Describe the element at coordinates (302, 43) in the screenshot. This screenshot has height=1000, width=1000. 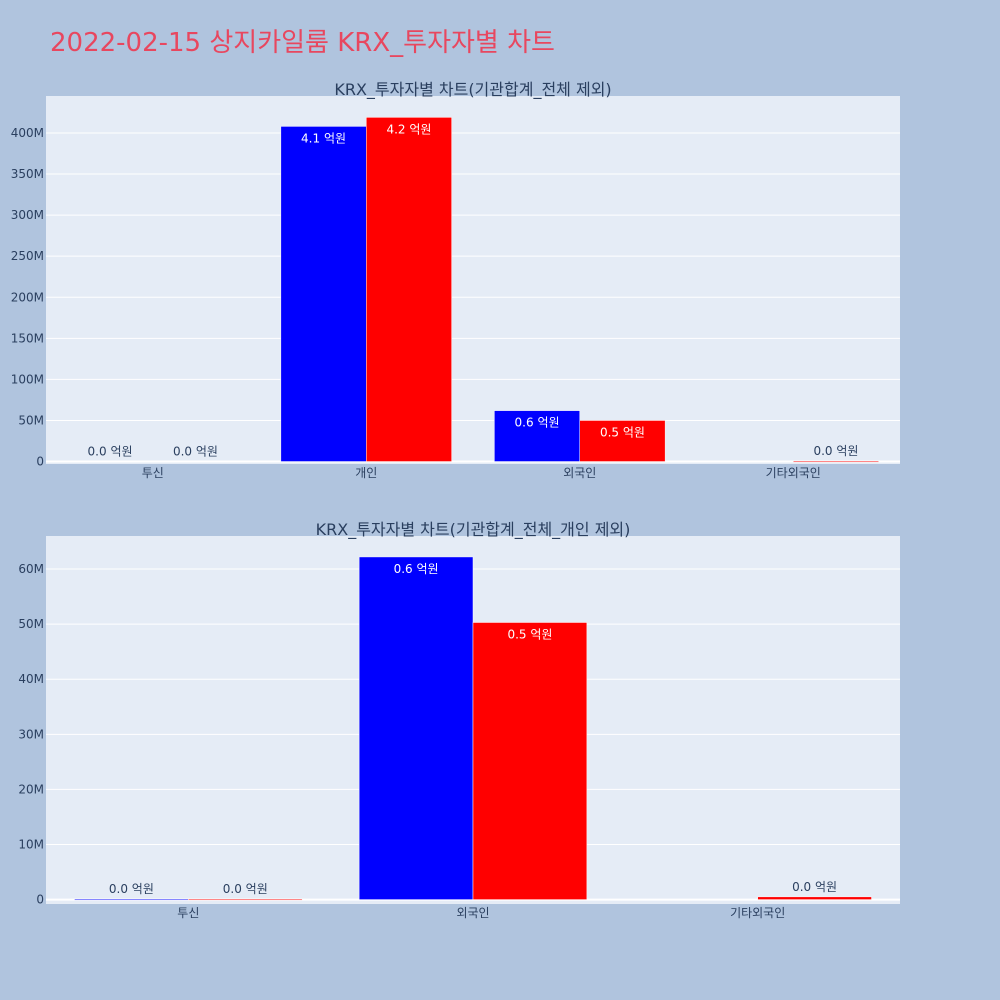
I see `page-title: 2022-02-15 상지카일룸 KRX_투자자별 차트` at that location.